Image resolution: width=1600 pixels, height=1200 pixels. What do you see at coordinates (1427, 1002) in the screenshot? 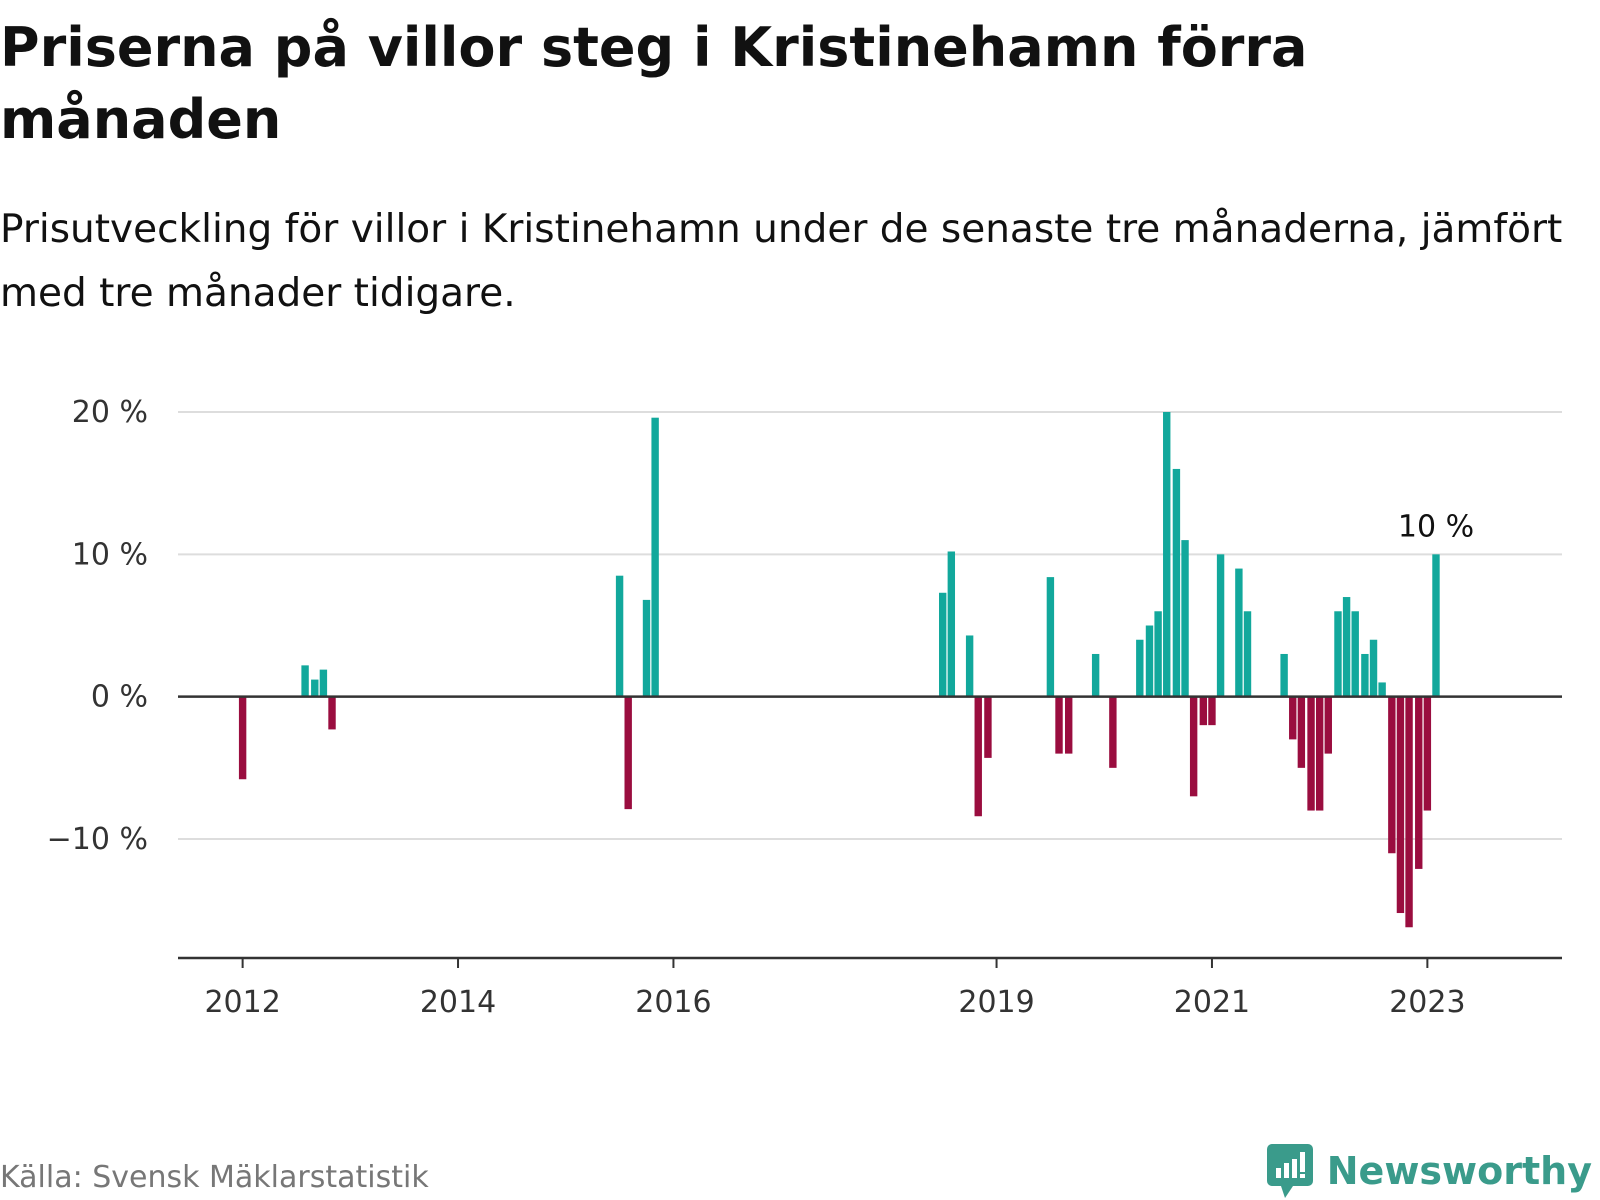
I see `x-tick-label: 2023` at bounding box center [1427, 1002].